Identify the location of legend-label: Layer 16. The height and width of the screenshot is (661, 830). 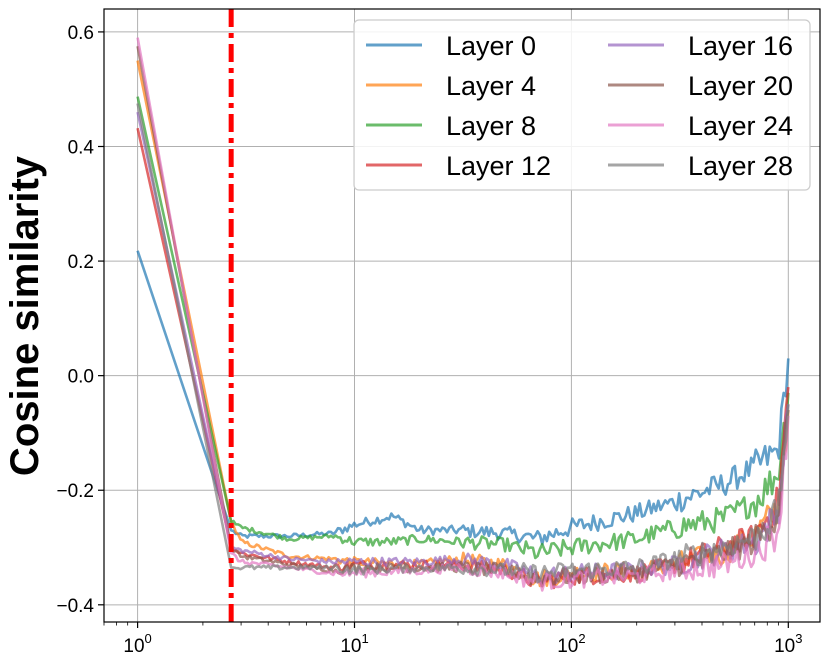
(740, 46).